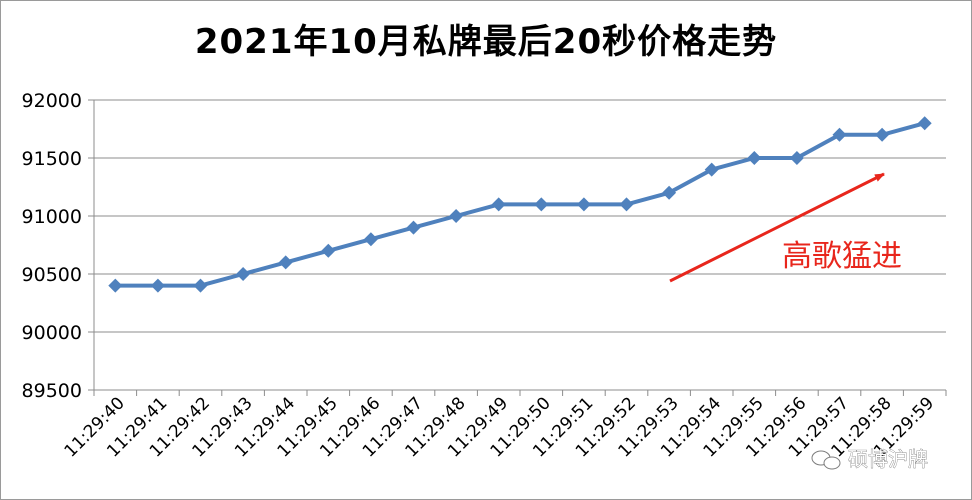 The image size is (972, 500). I want to click on y-tick-label-0: 89500, so click(52, 391).